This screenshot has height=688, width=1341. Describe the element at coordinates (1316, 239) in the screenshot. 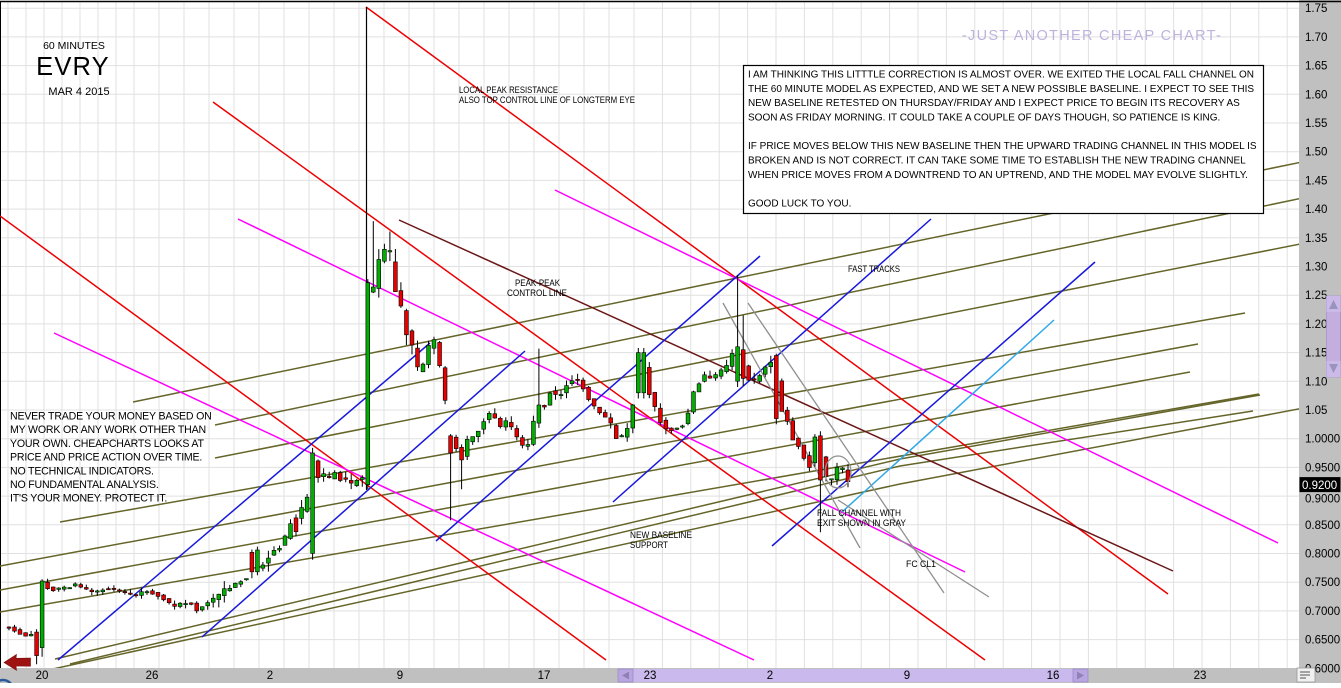

I see `svg-text: 1.35` at that location.